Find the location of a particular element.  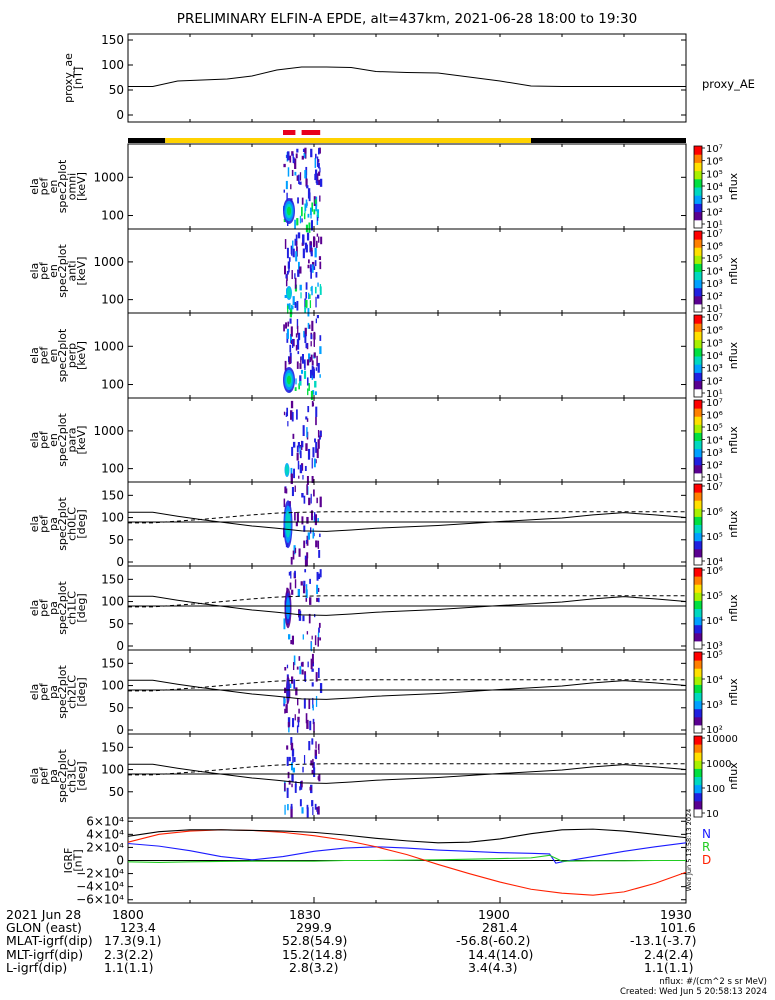

orbit-status-bar is located at coordinates (608, 140).